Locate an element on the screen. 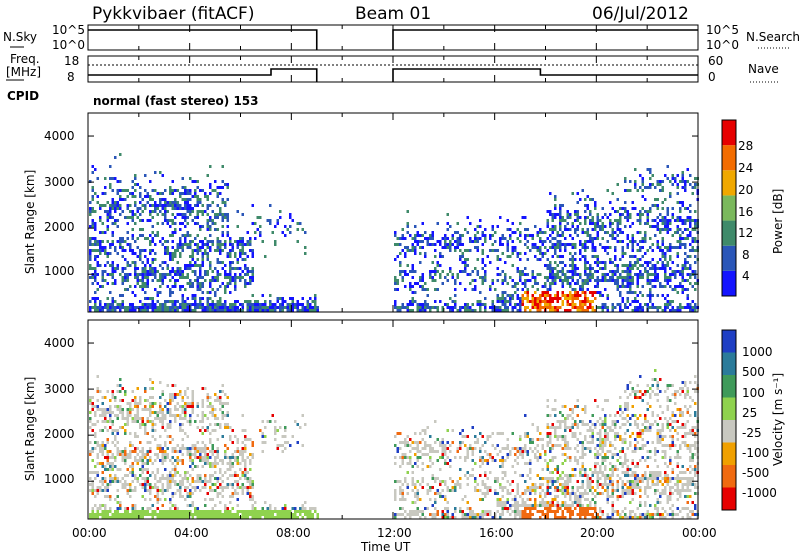 This screenshot has width=800, height=558. power-cbar-tick-20: 20 is located at coordinates (745, 190).